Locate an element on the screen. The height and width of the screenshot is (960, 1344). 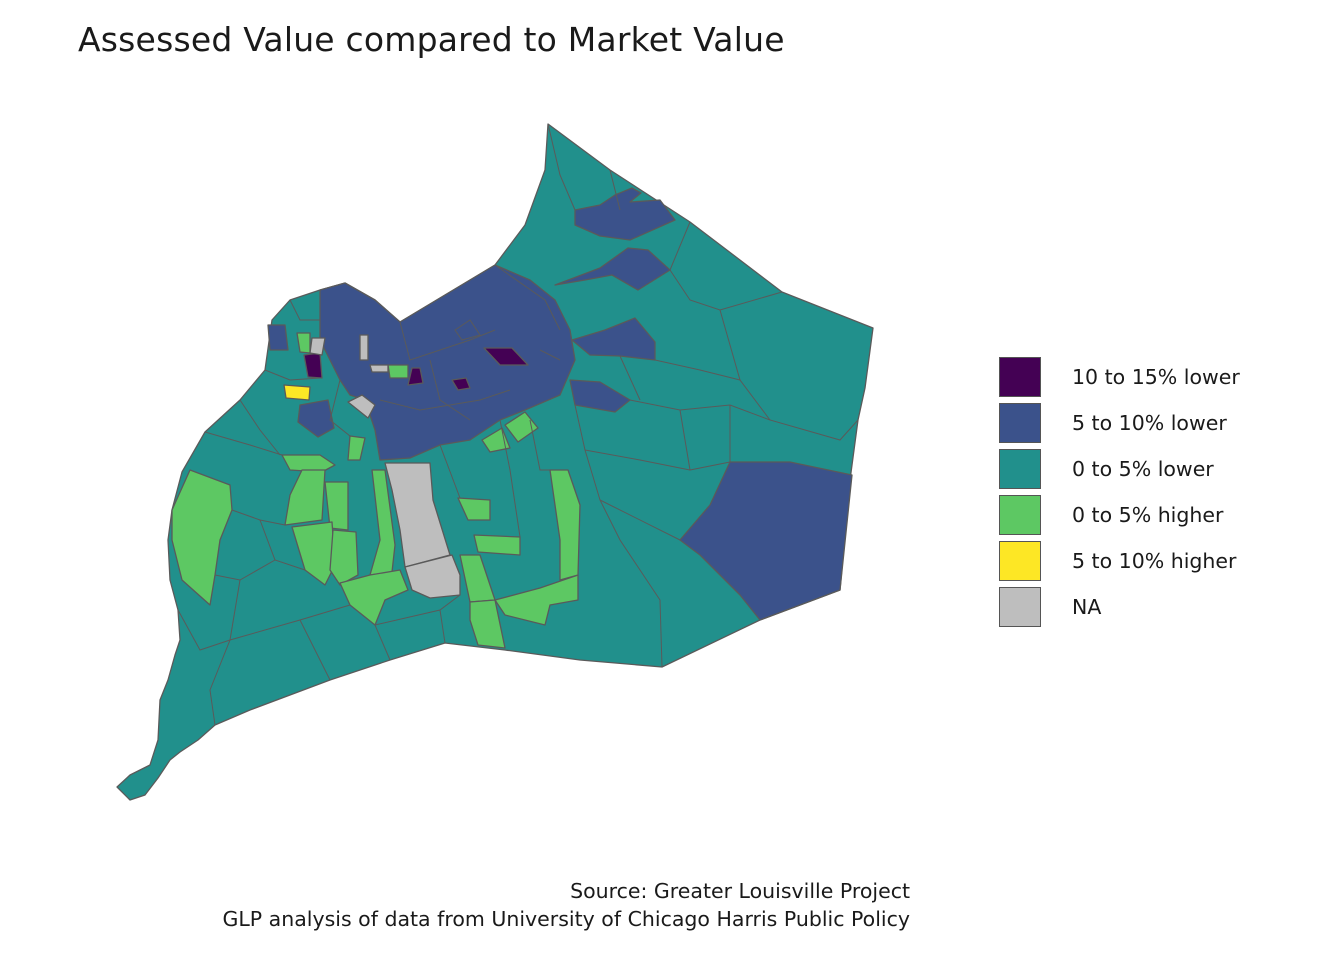
region-na-west2 is located at coordinates (361, 406).